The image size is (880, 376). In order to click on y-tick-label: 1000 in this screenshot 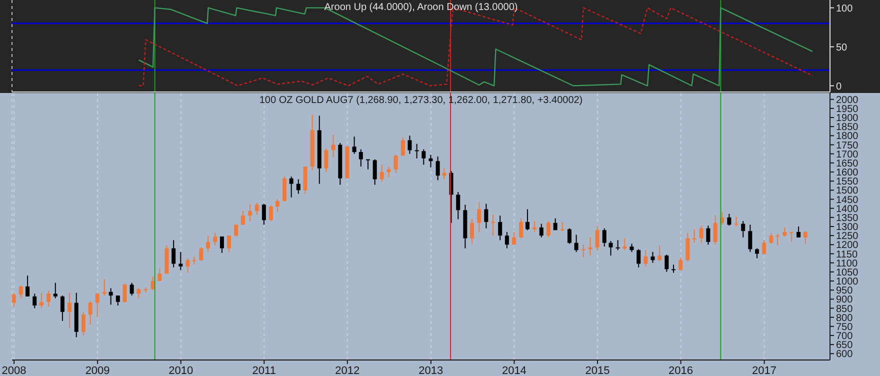, I will do `click(847, 282)`.